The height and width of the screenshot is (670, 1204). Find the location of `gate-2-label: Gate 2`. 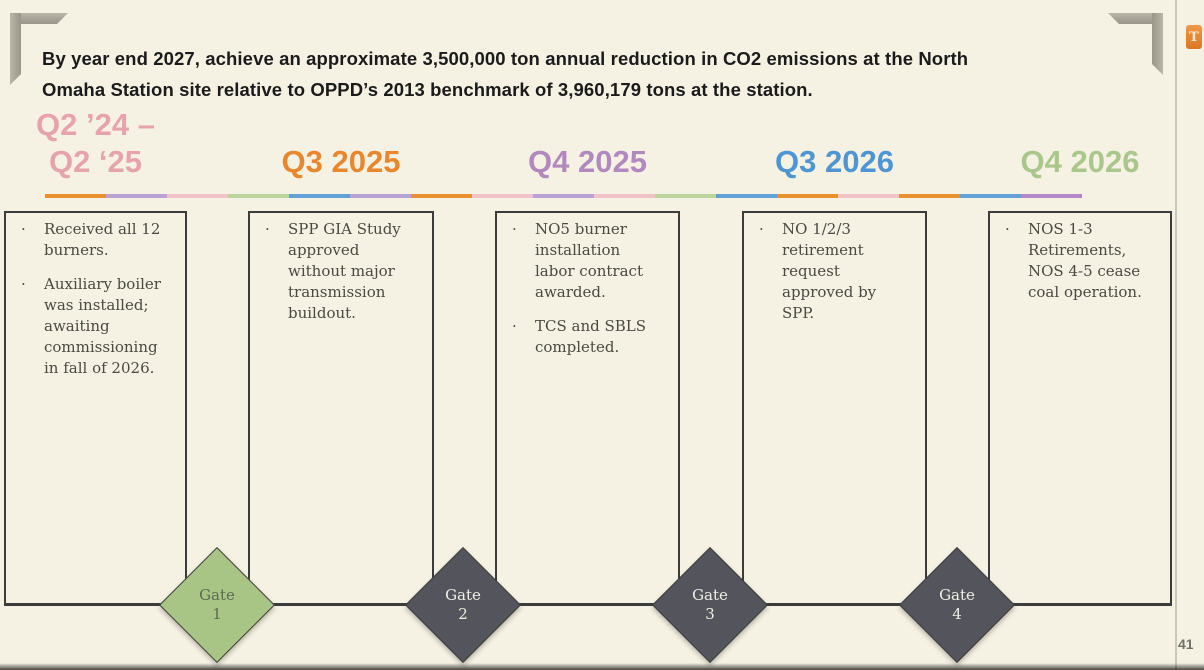

gate-2-label: Gate 2 is located at coordinates (463, 605).